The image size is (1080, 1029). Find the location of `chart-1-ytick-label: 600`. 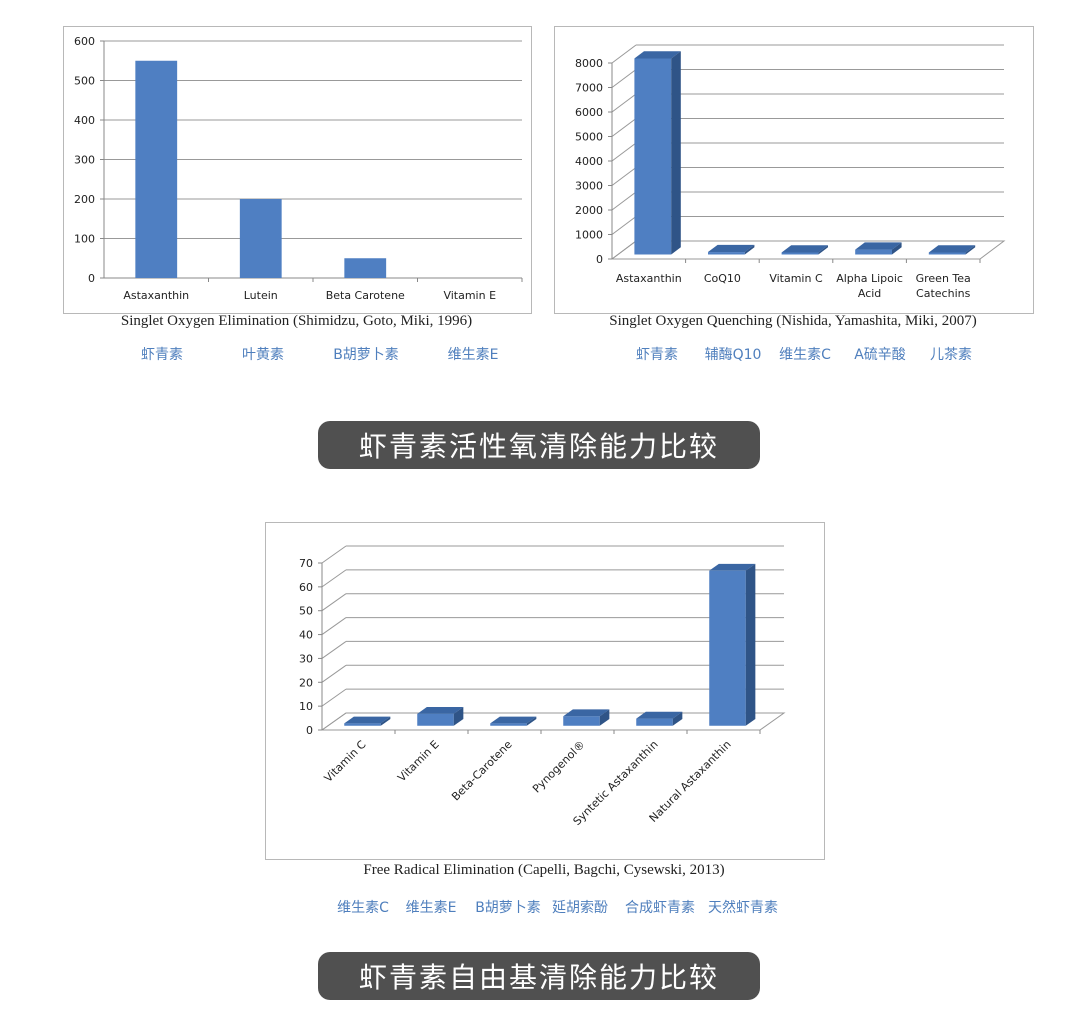

chart-1-ytick-label: 600 is located at coordinates (84, 41).